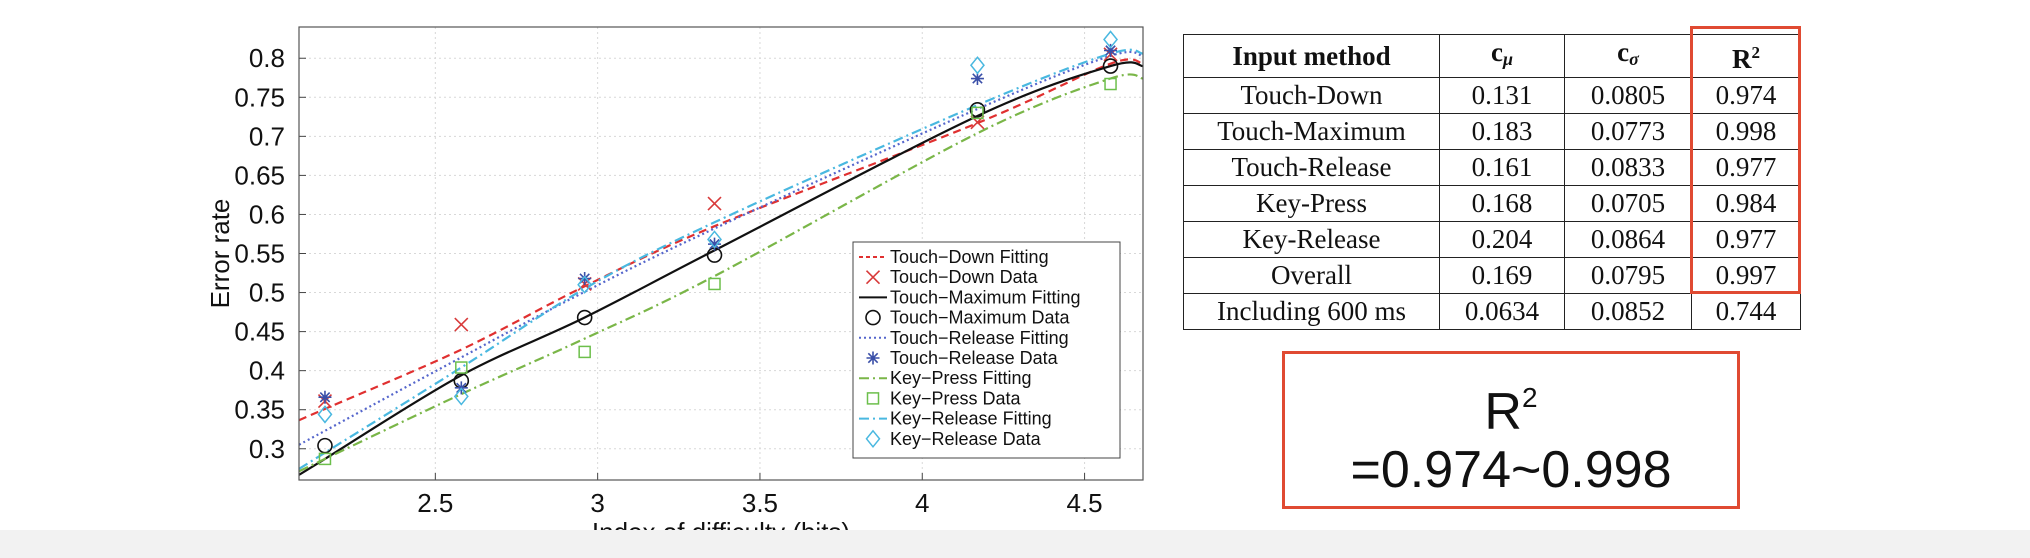 The height and width of the screenshot is (558, 2030). Describe the element at coordinates (760, 503) in the screenshot. I see `x-tick-label: 3.5` at that location.